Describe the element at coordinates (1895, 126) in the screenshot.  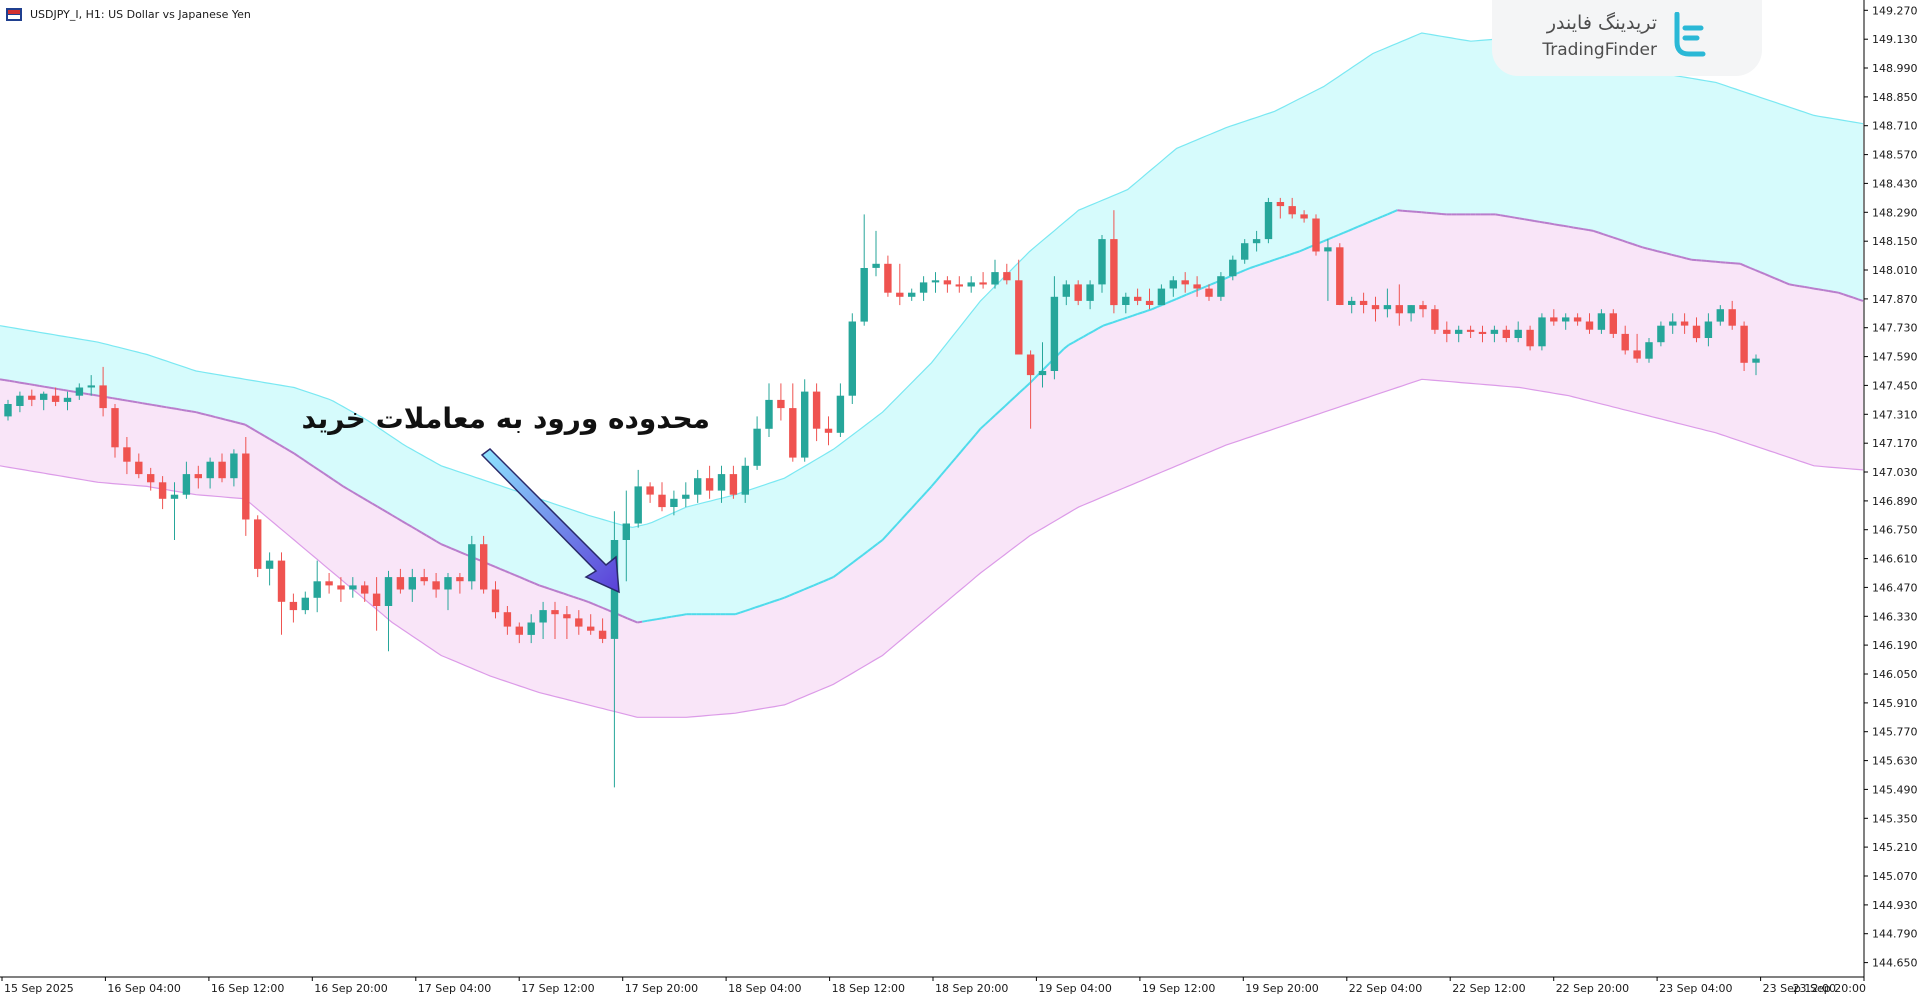
I see `price-tick-label: 148.710` at that location.